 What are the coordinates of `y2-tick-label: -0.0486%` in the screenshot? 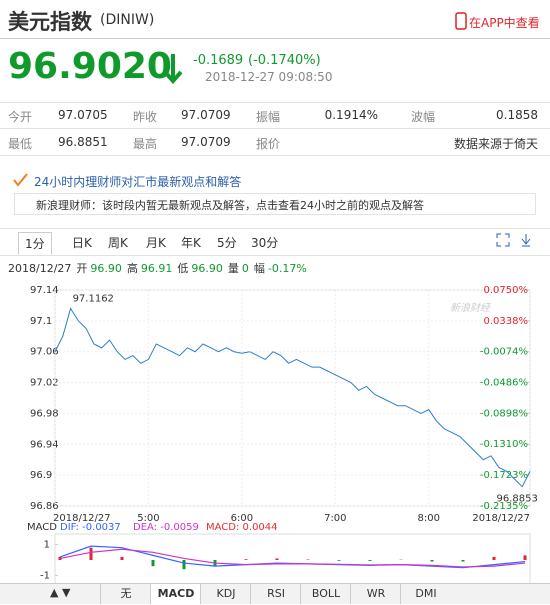 It's located at (504, 383).